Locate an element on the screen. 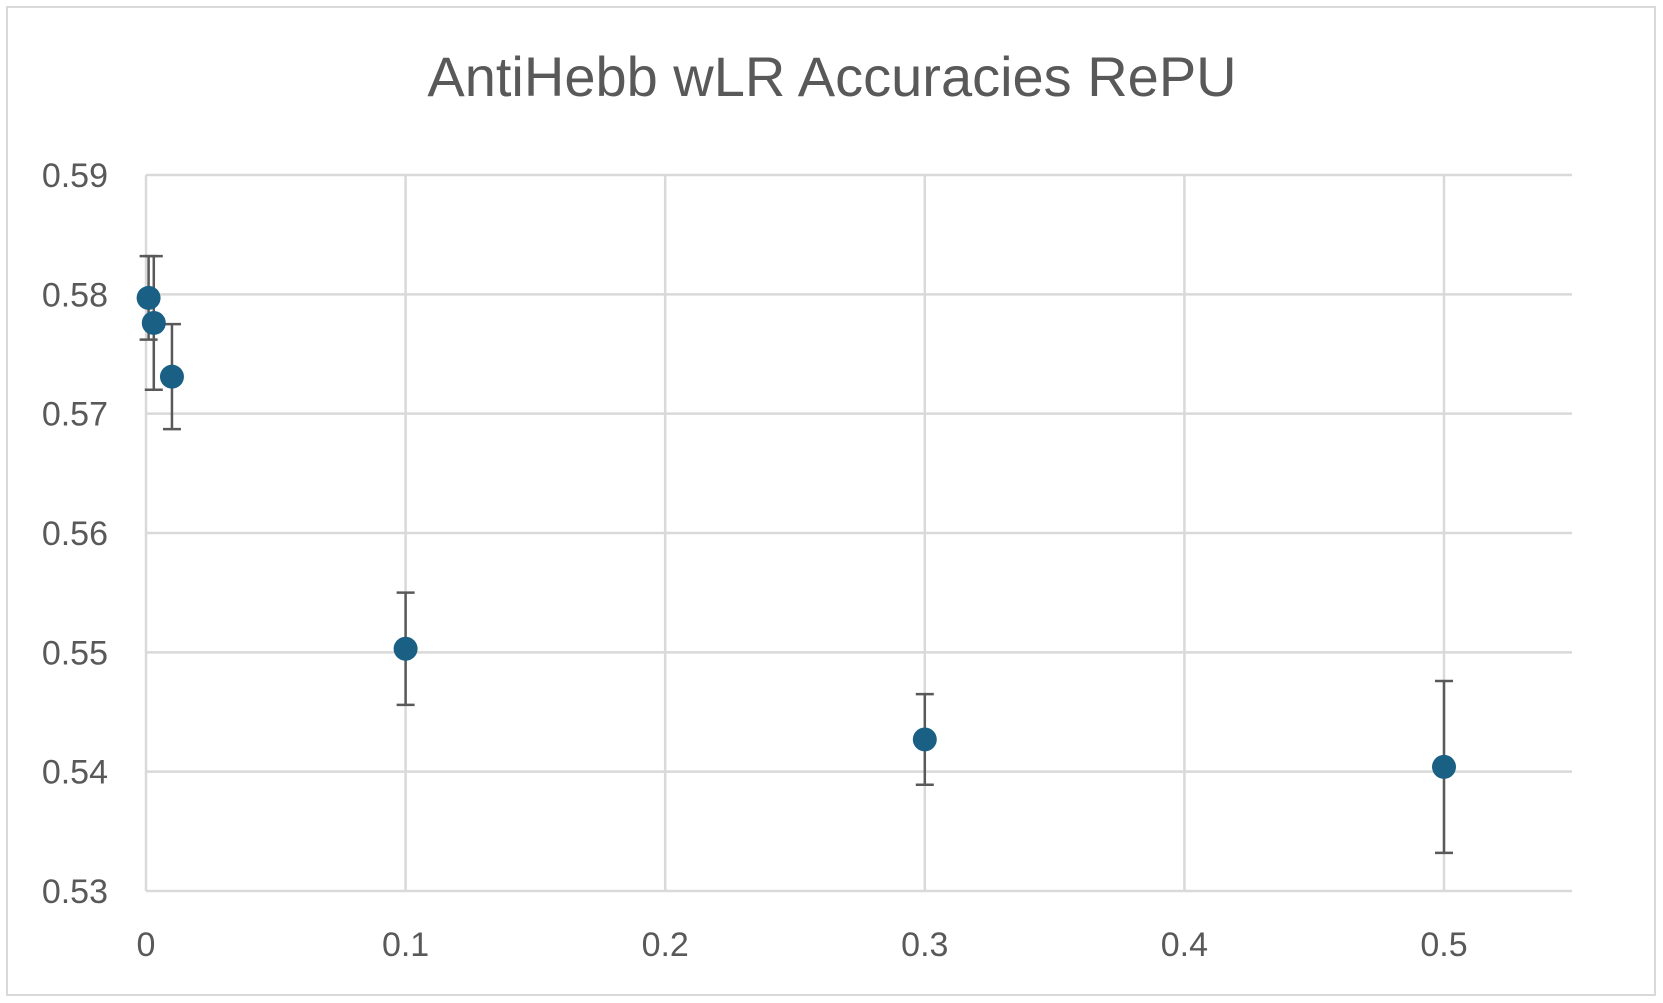 This screenshot has width=1663, height=1003. y-tick-label: 0.55 is located at coordinates (75, 653).